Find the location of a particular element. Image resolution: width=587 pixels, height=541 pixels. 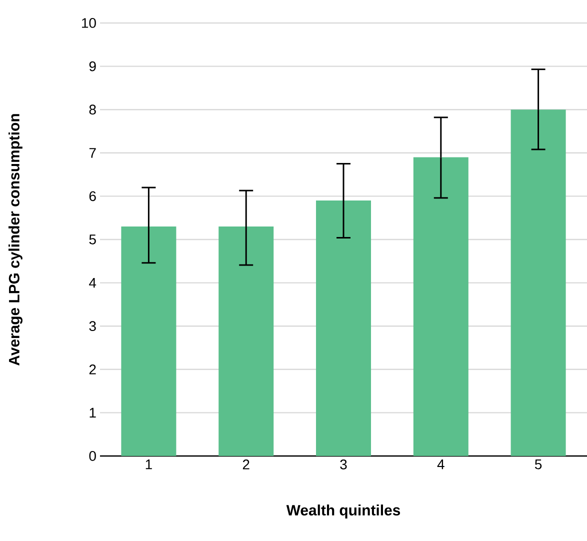

x-tick-label: 1 is located at coordinates (149, 465).